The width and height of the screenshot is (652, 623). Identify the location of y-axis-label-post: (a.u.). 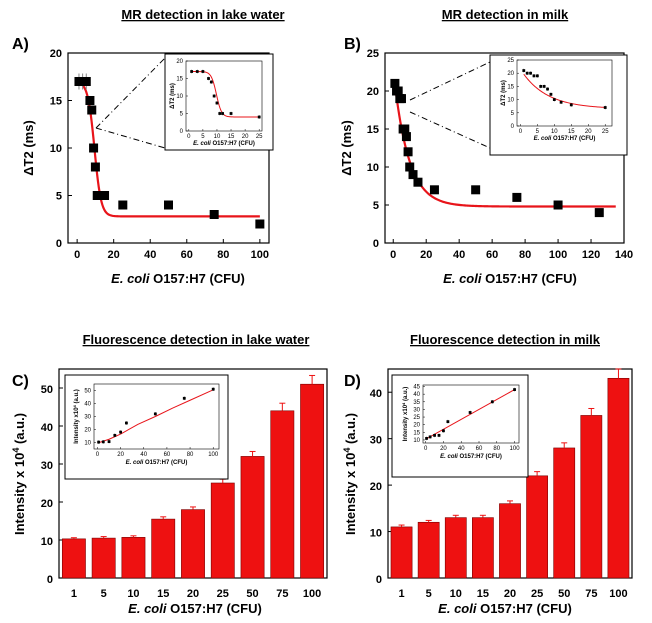
(77, 397).